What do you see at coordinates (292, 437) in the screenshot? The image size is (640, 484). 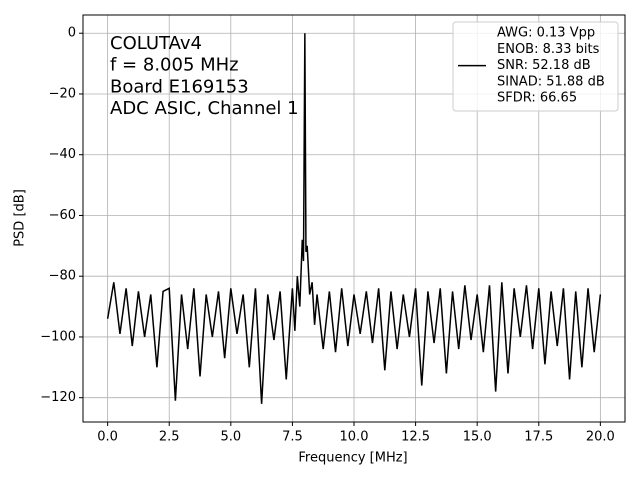 I see `x-tick-label: 7.5` at bounding box center [292, 437].